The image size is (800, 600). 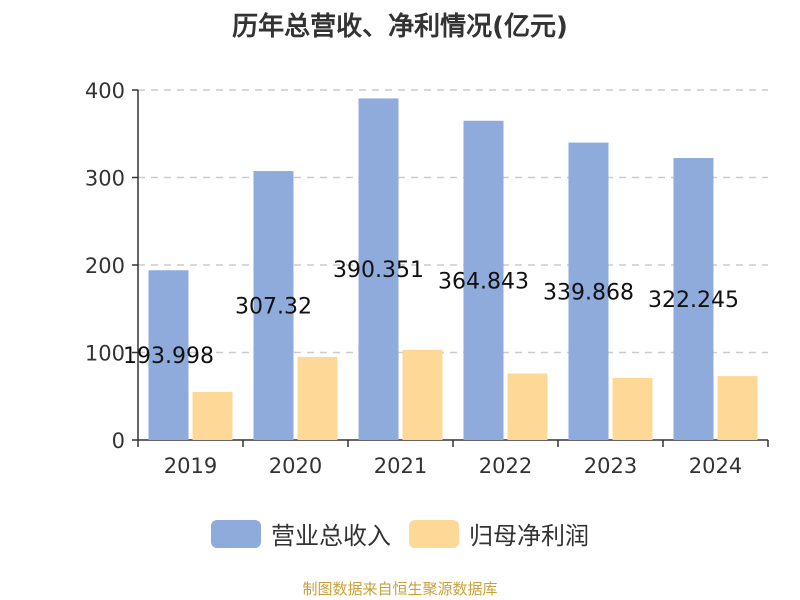 I want to click on y-tick-label: 100, so click(x=105, y=354).